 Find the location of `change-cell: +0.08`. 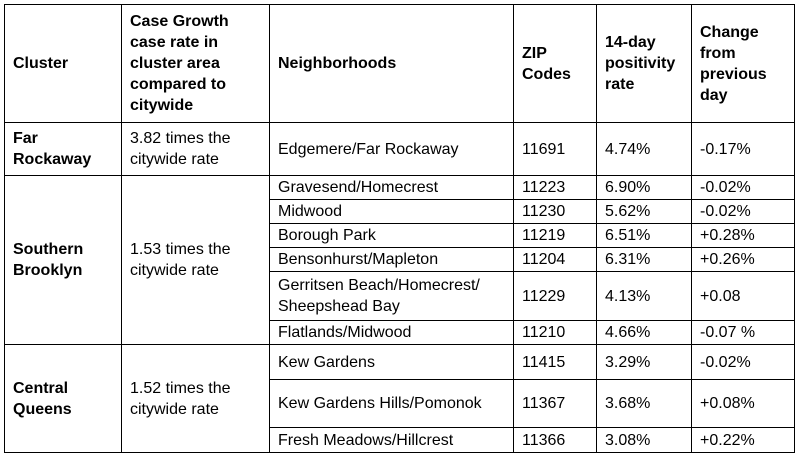

change-cell: +0.08 is located at coordinates (743, 296).